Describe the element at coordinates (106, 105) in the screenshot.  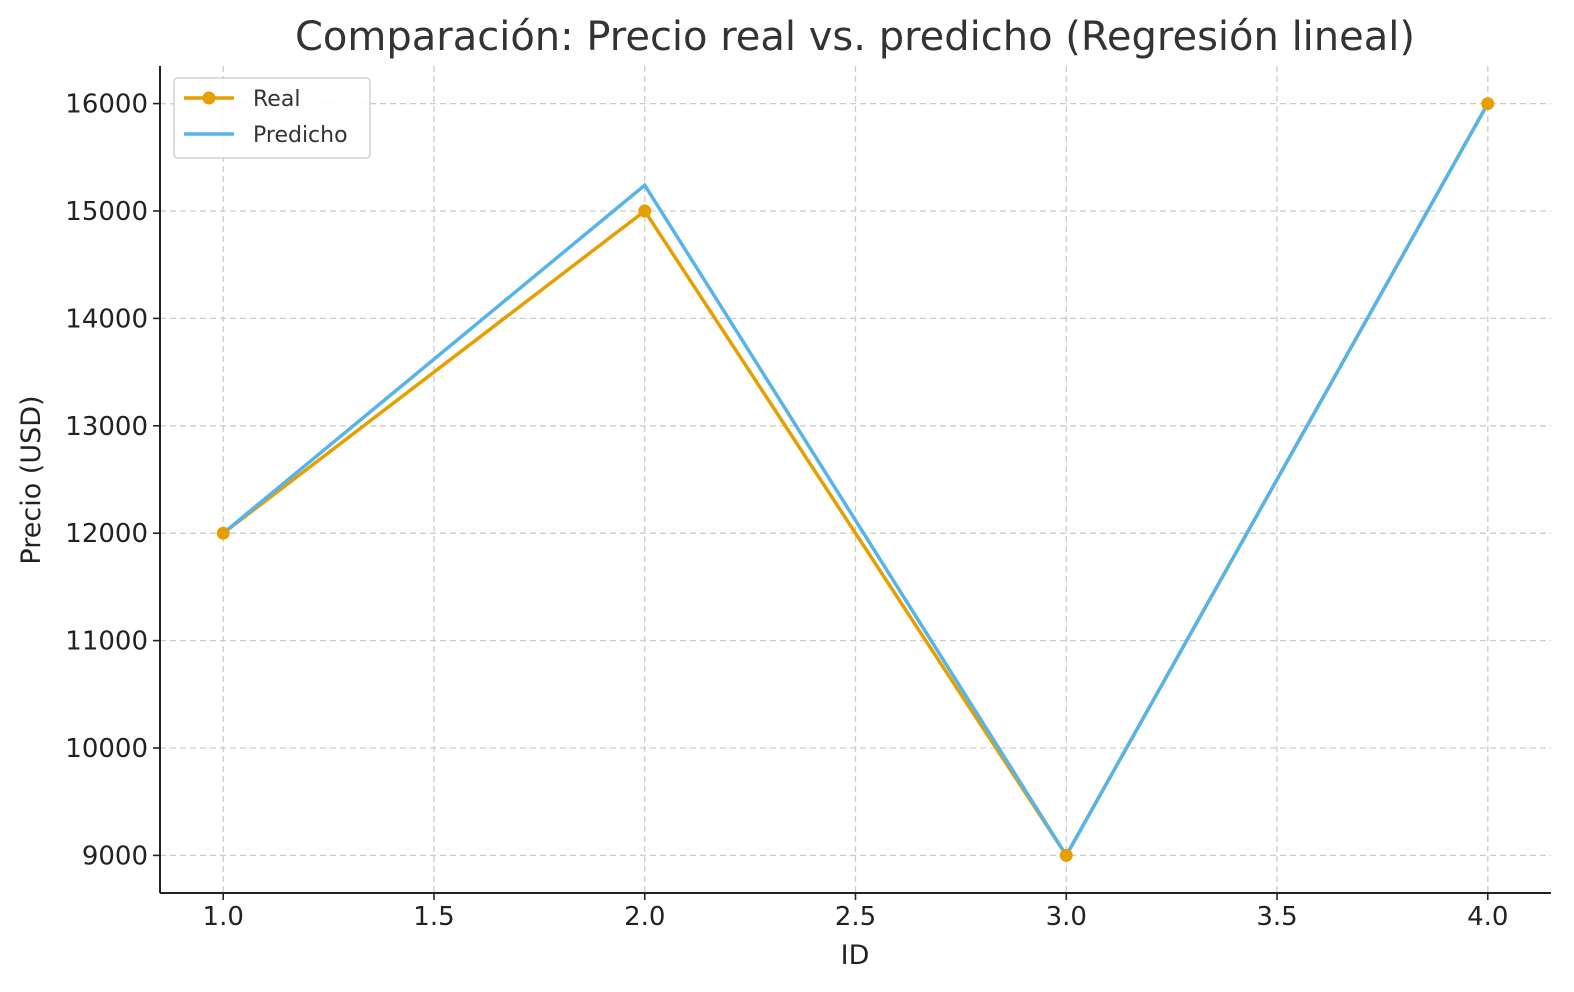
I see `y-tick-label: 16000` at that location.